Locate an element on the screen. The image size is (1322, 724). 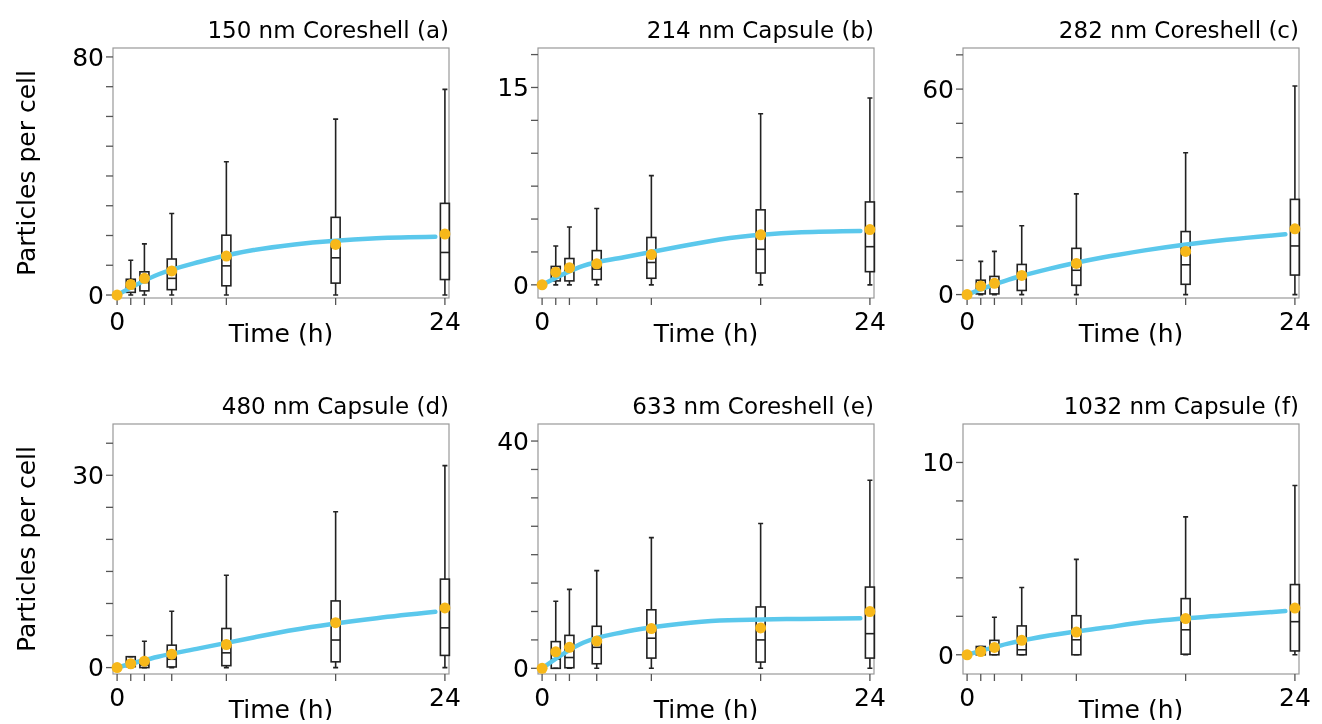
y-tick-label: 80 is located at coordinates (88, 57).